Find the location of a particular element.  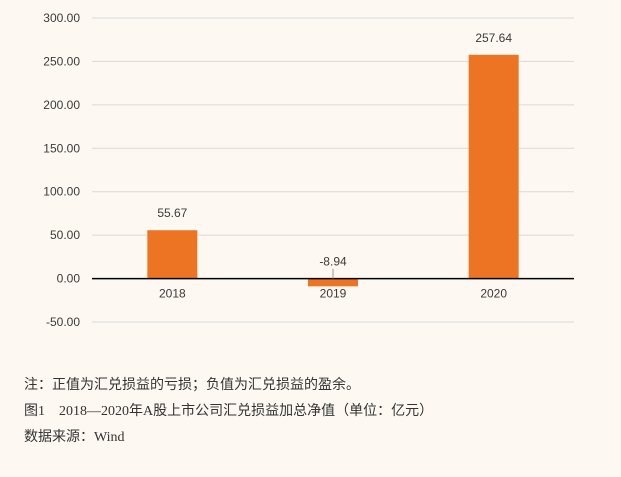

bar-2020 is located at coordinates (493, 166).